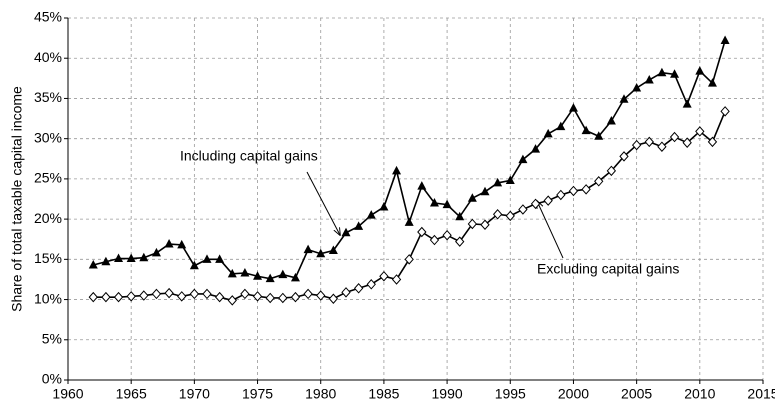  Describe the element at coordinates (257, 394) in the screenshot. I see `x-tick-label: 1975` at that location.